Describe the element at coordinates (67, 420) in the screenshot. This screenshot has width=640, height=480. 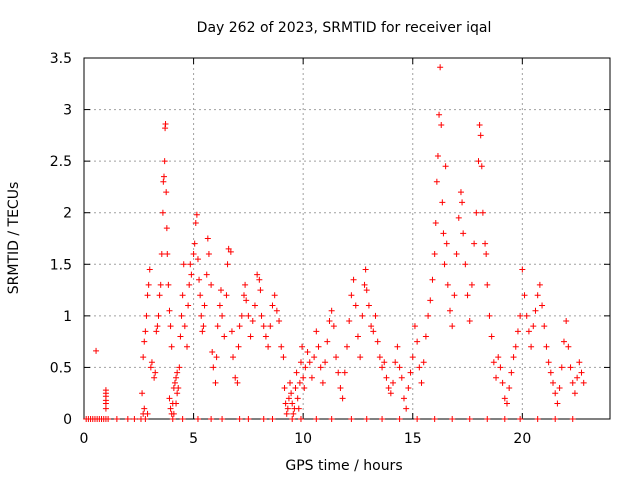
I see `y-tick-label: 0` at that location.